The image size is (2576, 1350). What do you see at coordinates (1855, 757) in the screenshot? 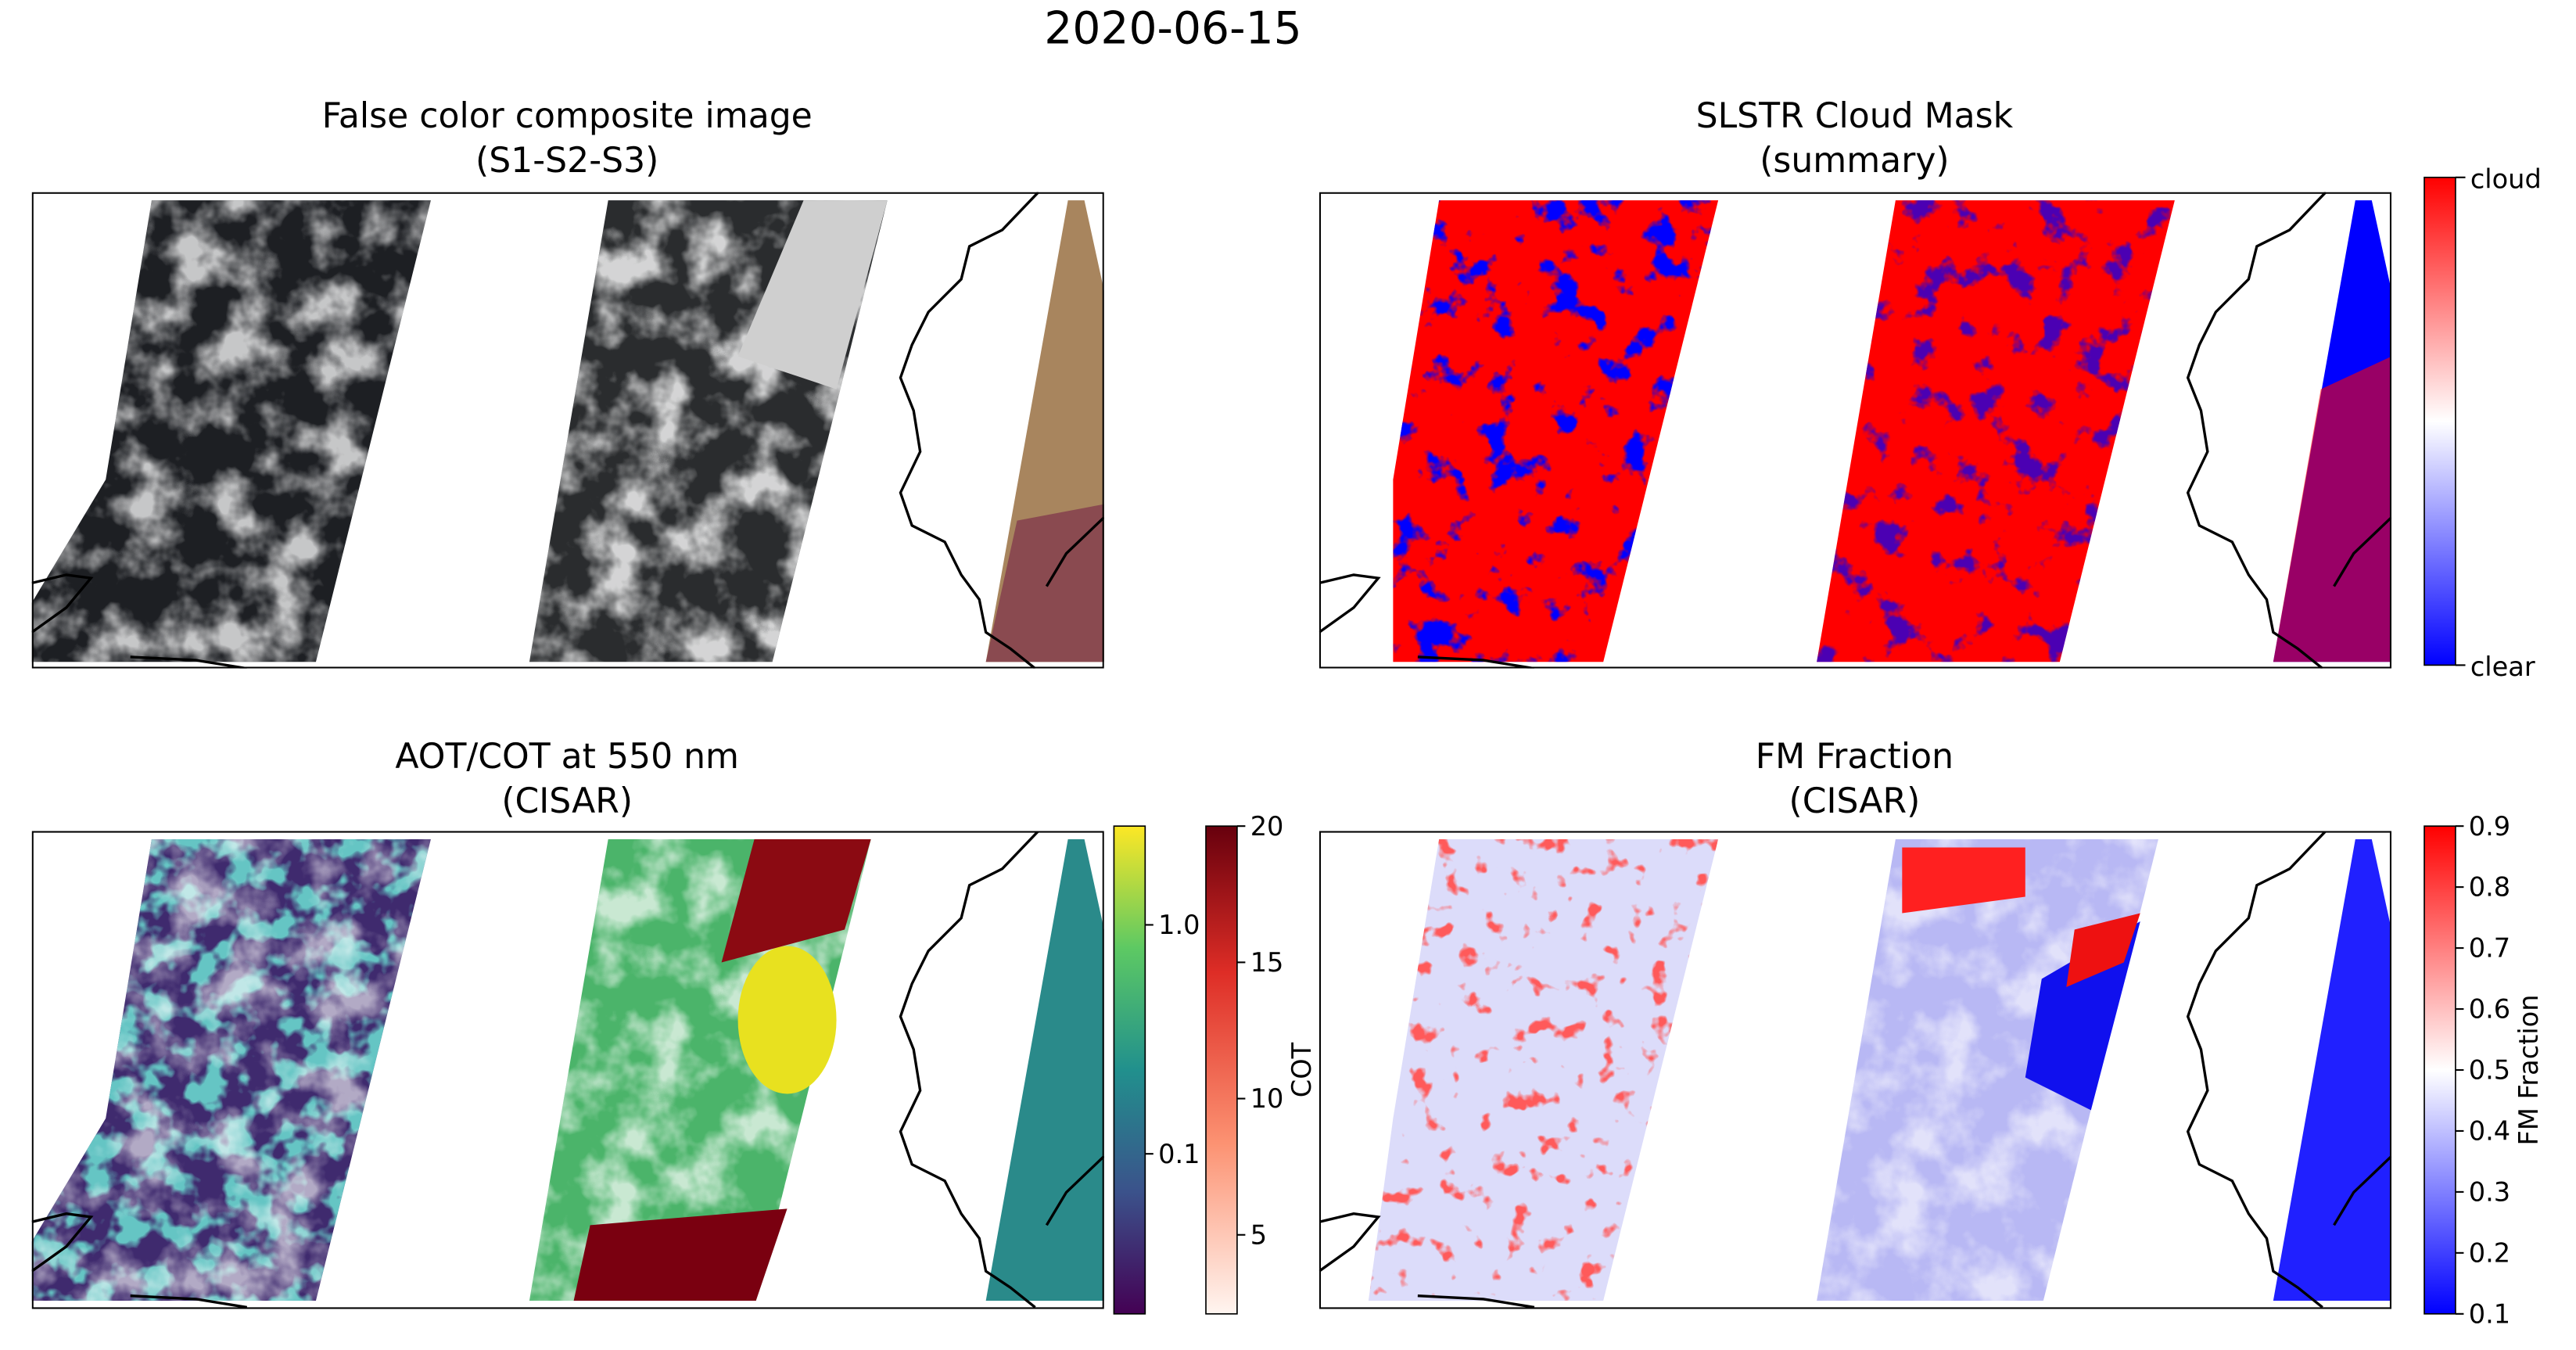
I see `panel-title: FM Fraction` at bounding box center [1855, 757].